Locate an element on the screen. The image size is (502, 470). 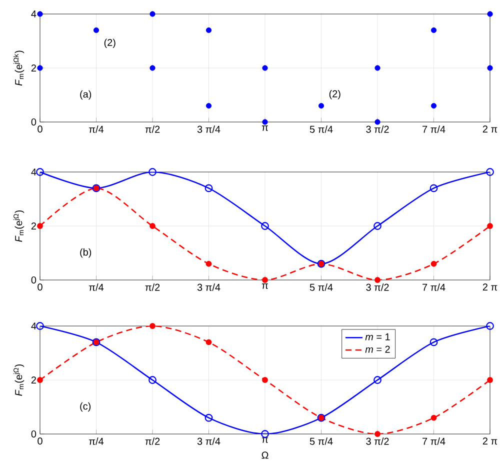
annotation: (c) is located at coordinates (85, 407).